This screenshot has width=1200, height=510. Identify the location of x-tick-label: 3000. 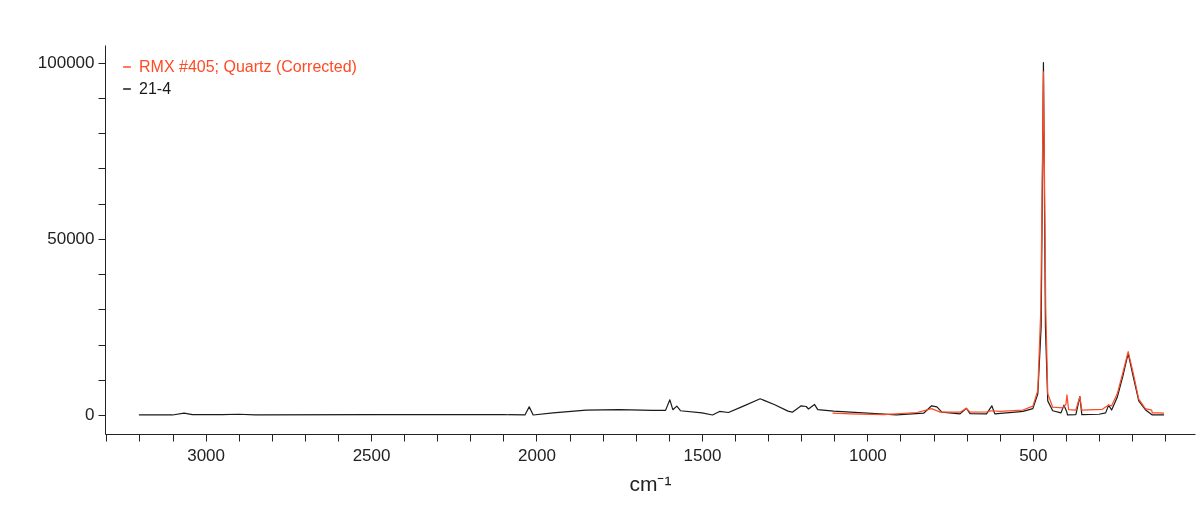
(206, 455).